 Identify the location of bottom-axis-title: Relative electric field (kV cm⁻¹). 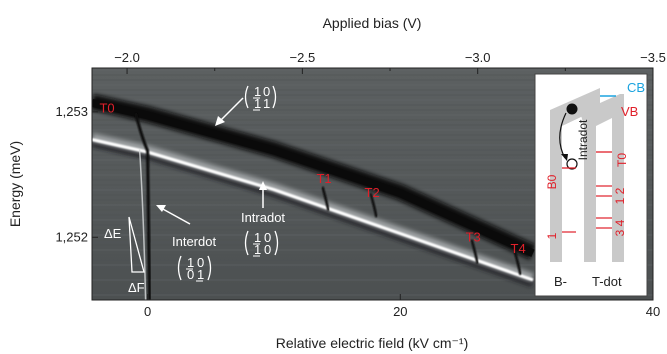
(372, 343).